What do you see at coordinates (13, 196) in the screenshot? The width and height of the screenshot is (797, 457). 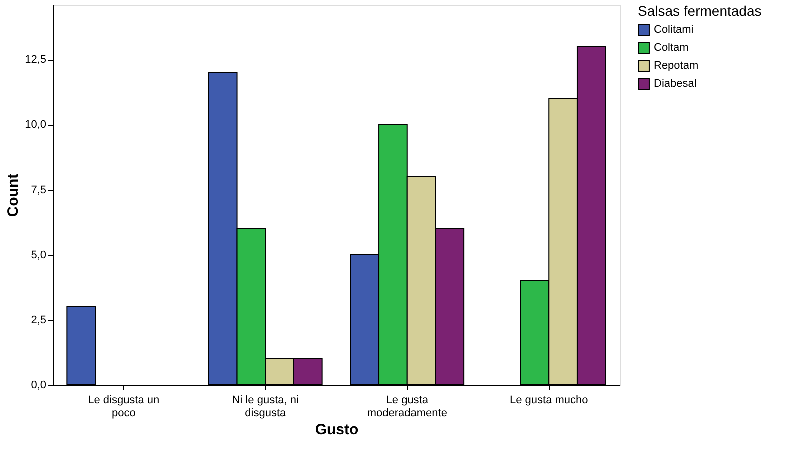 I see `y-axis-title: Count` at bounding box center [13, 196].